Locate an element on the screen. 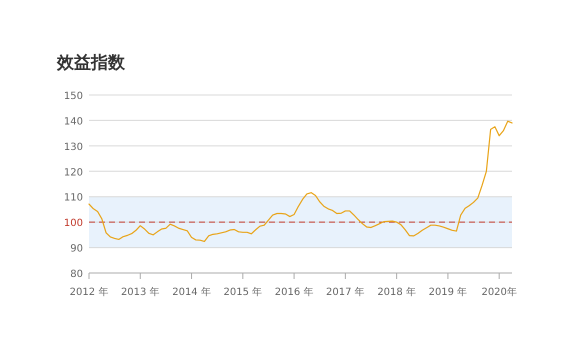 The width and height of the screenshot is (580, 358). x-tick-label: 2020年 is located at coordinates (499, 292).